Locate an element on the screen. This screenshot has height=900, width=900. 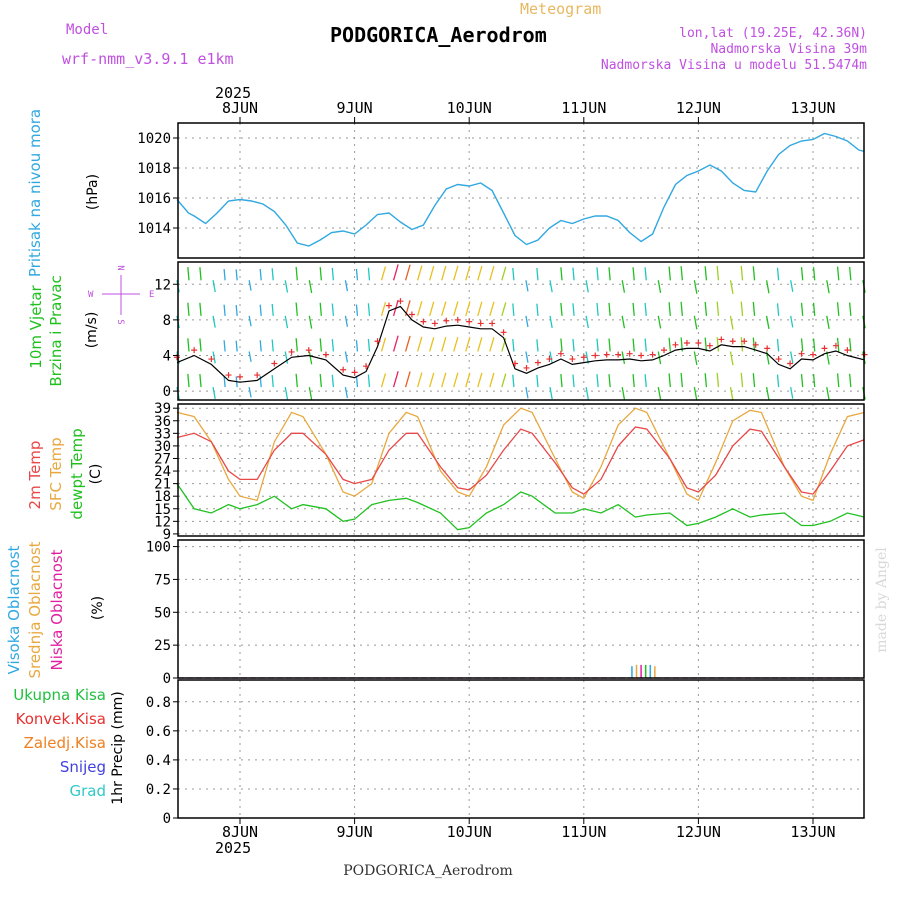
bottom-day-label: 11JUN is located at coordinates (583, 832).